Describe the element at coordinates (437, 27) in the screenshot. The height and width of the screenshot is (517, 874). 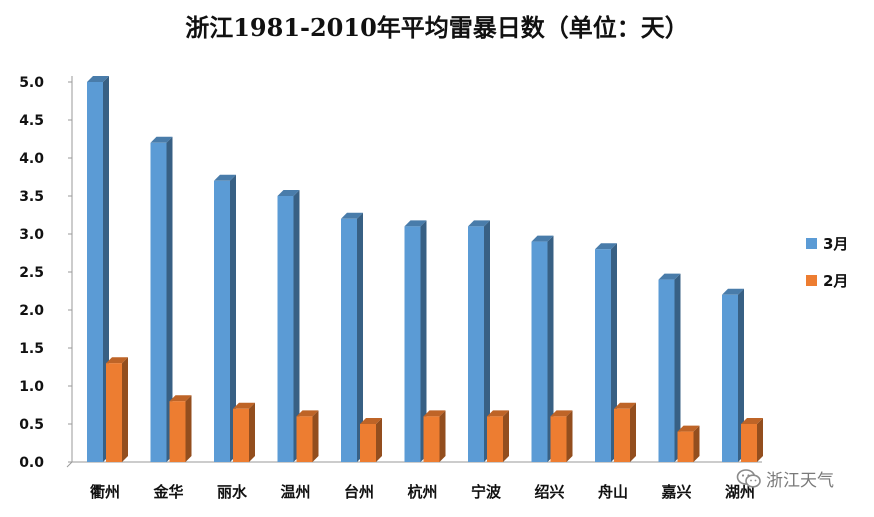
I see `chart-title: 浙江1981-2010年平均雷暴日数（单位：天）` at that location.